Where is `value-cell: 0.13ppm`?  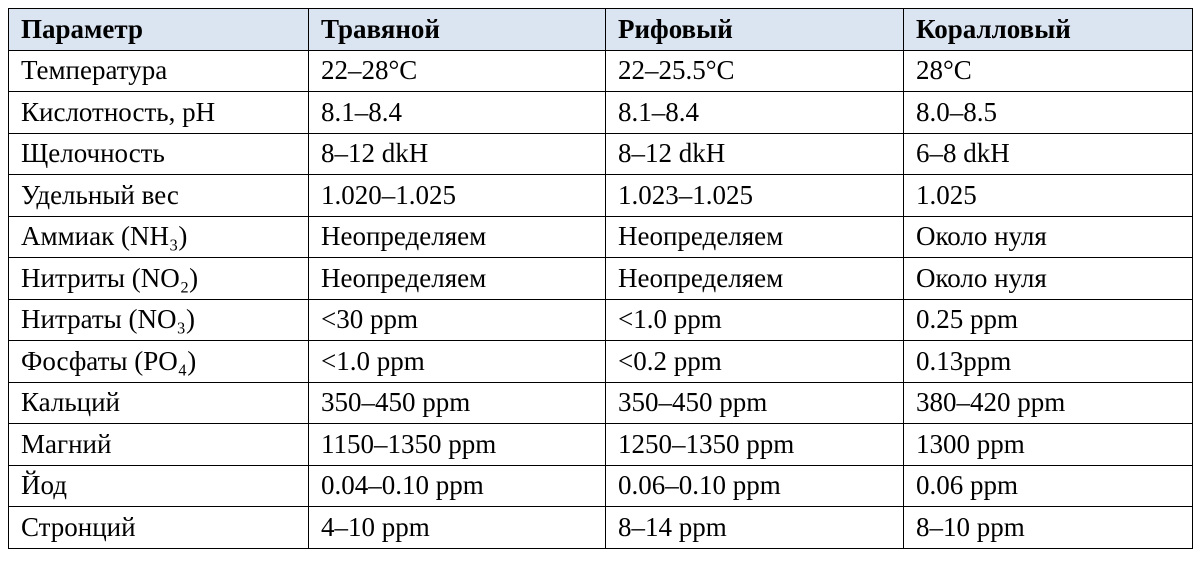 value-cell: 0.13ppm is located at coordinates (1048, 361).